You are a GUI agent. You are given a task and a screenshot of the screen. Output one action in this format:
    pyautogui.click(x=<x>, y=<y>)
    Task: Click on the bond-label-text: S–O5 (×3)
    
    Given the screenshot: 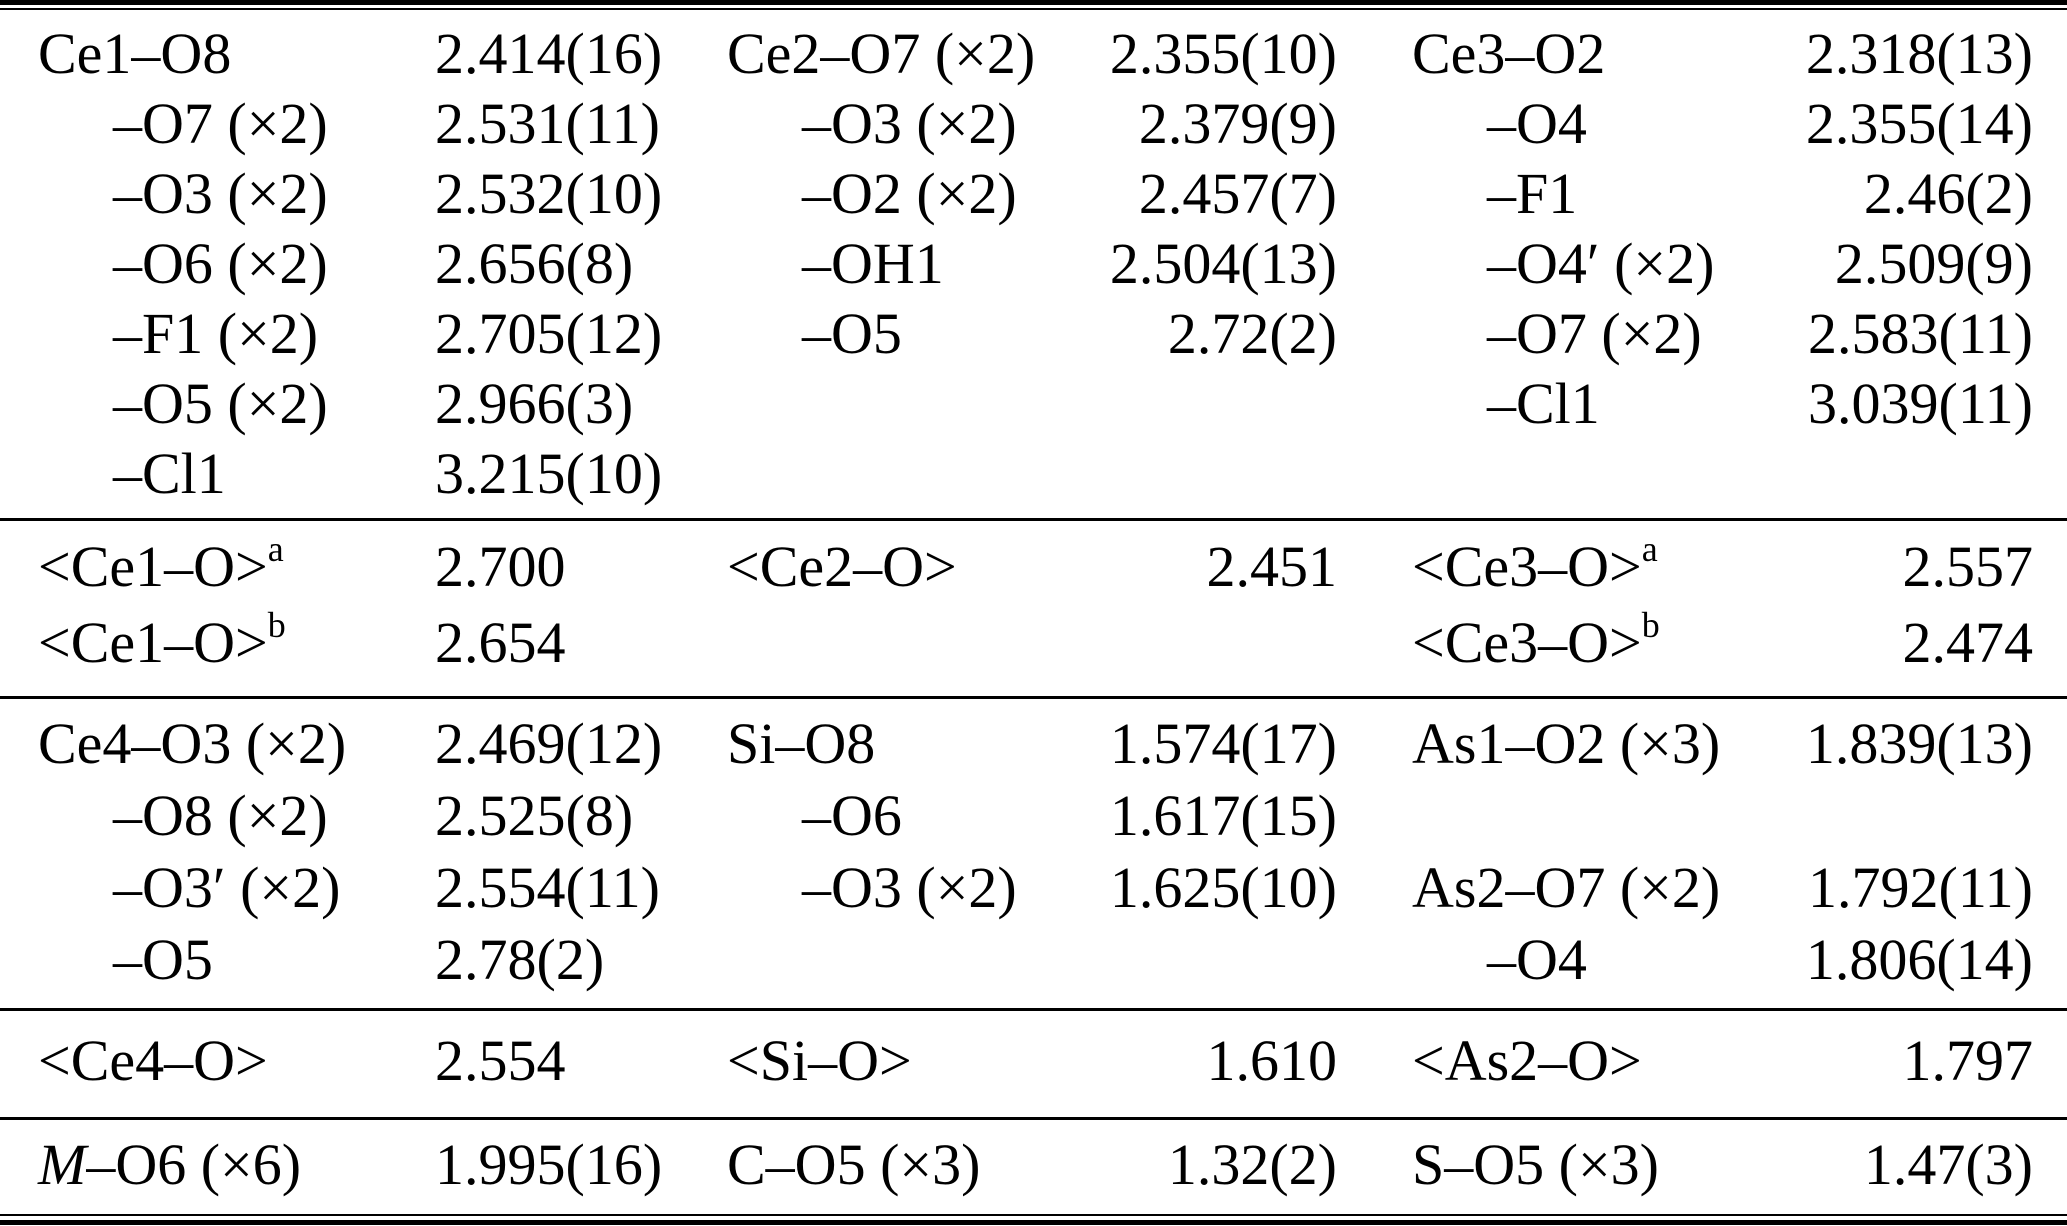 What is the action you would take?
    pyautogui.click(x=1535, y=1164)
    